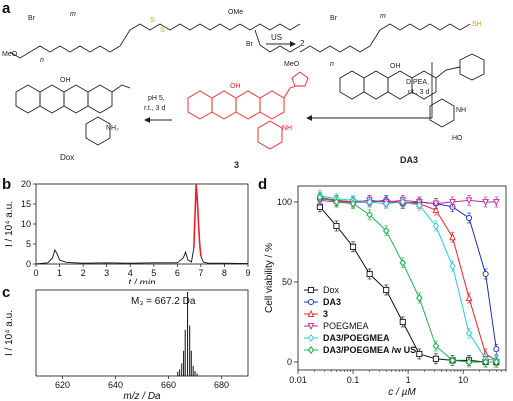  I want to click on x-tick-label: 9, so click(247, 273).